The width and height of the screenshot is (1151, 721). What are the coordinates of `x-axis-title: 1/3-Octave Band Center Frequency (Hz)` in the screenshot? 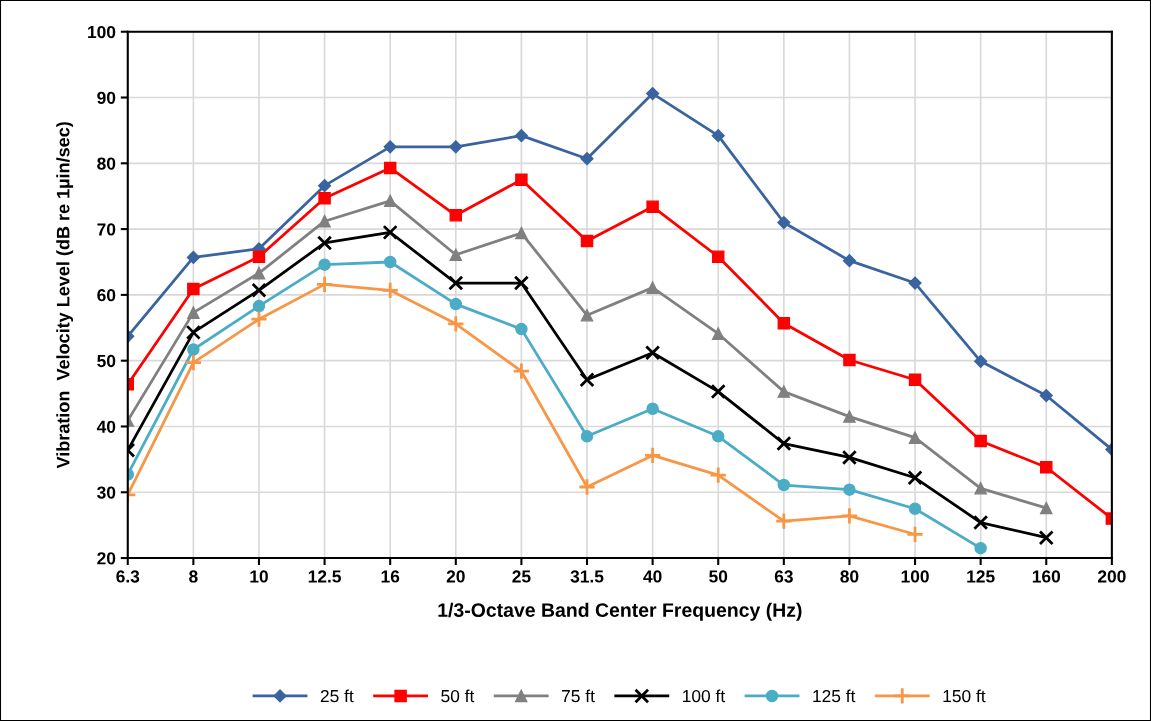 It's located at (620, 611).